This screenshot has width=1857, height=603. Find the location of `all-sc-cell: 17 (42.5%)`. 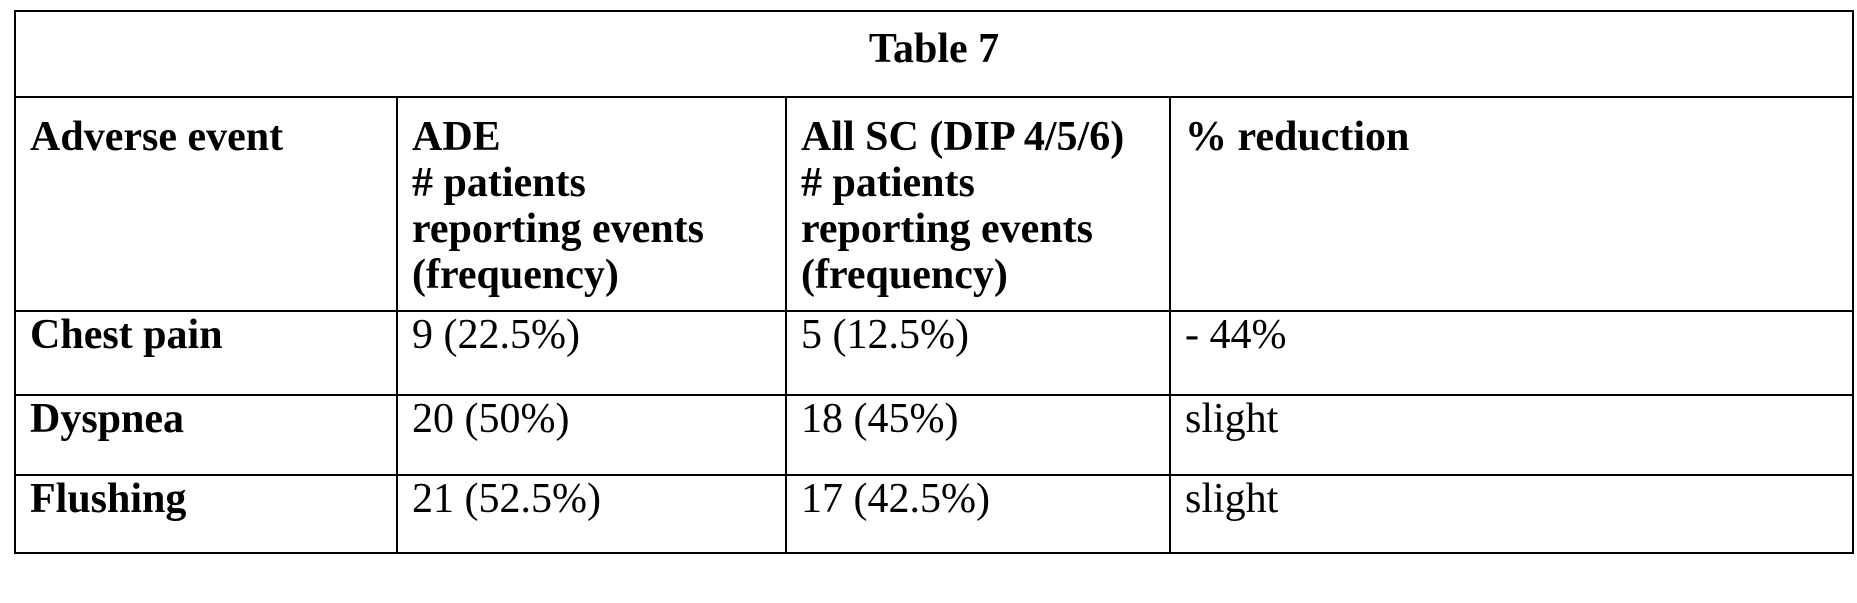

all-sc-cell: 17 (42.5%) is located at coordinates (978, 514).